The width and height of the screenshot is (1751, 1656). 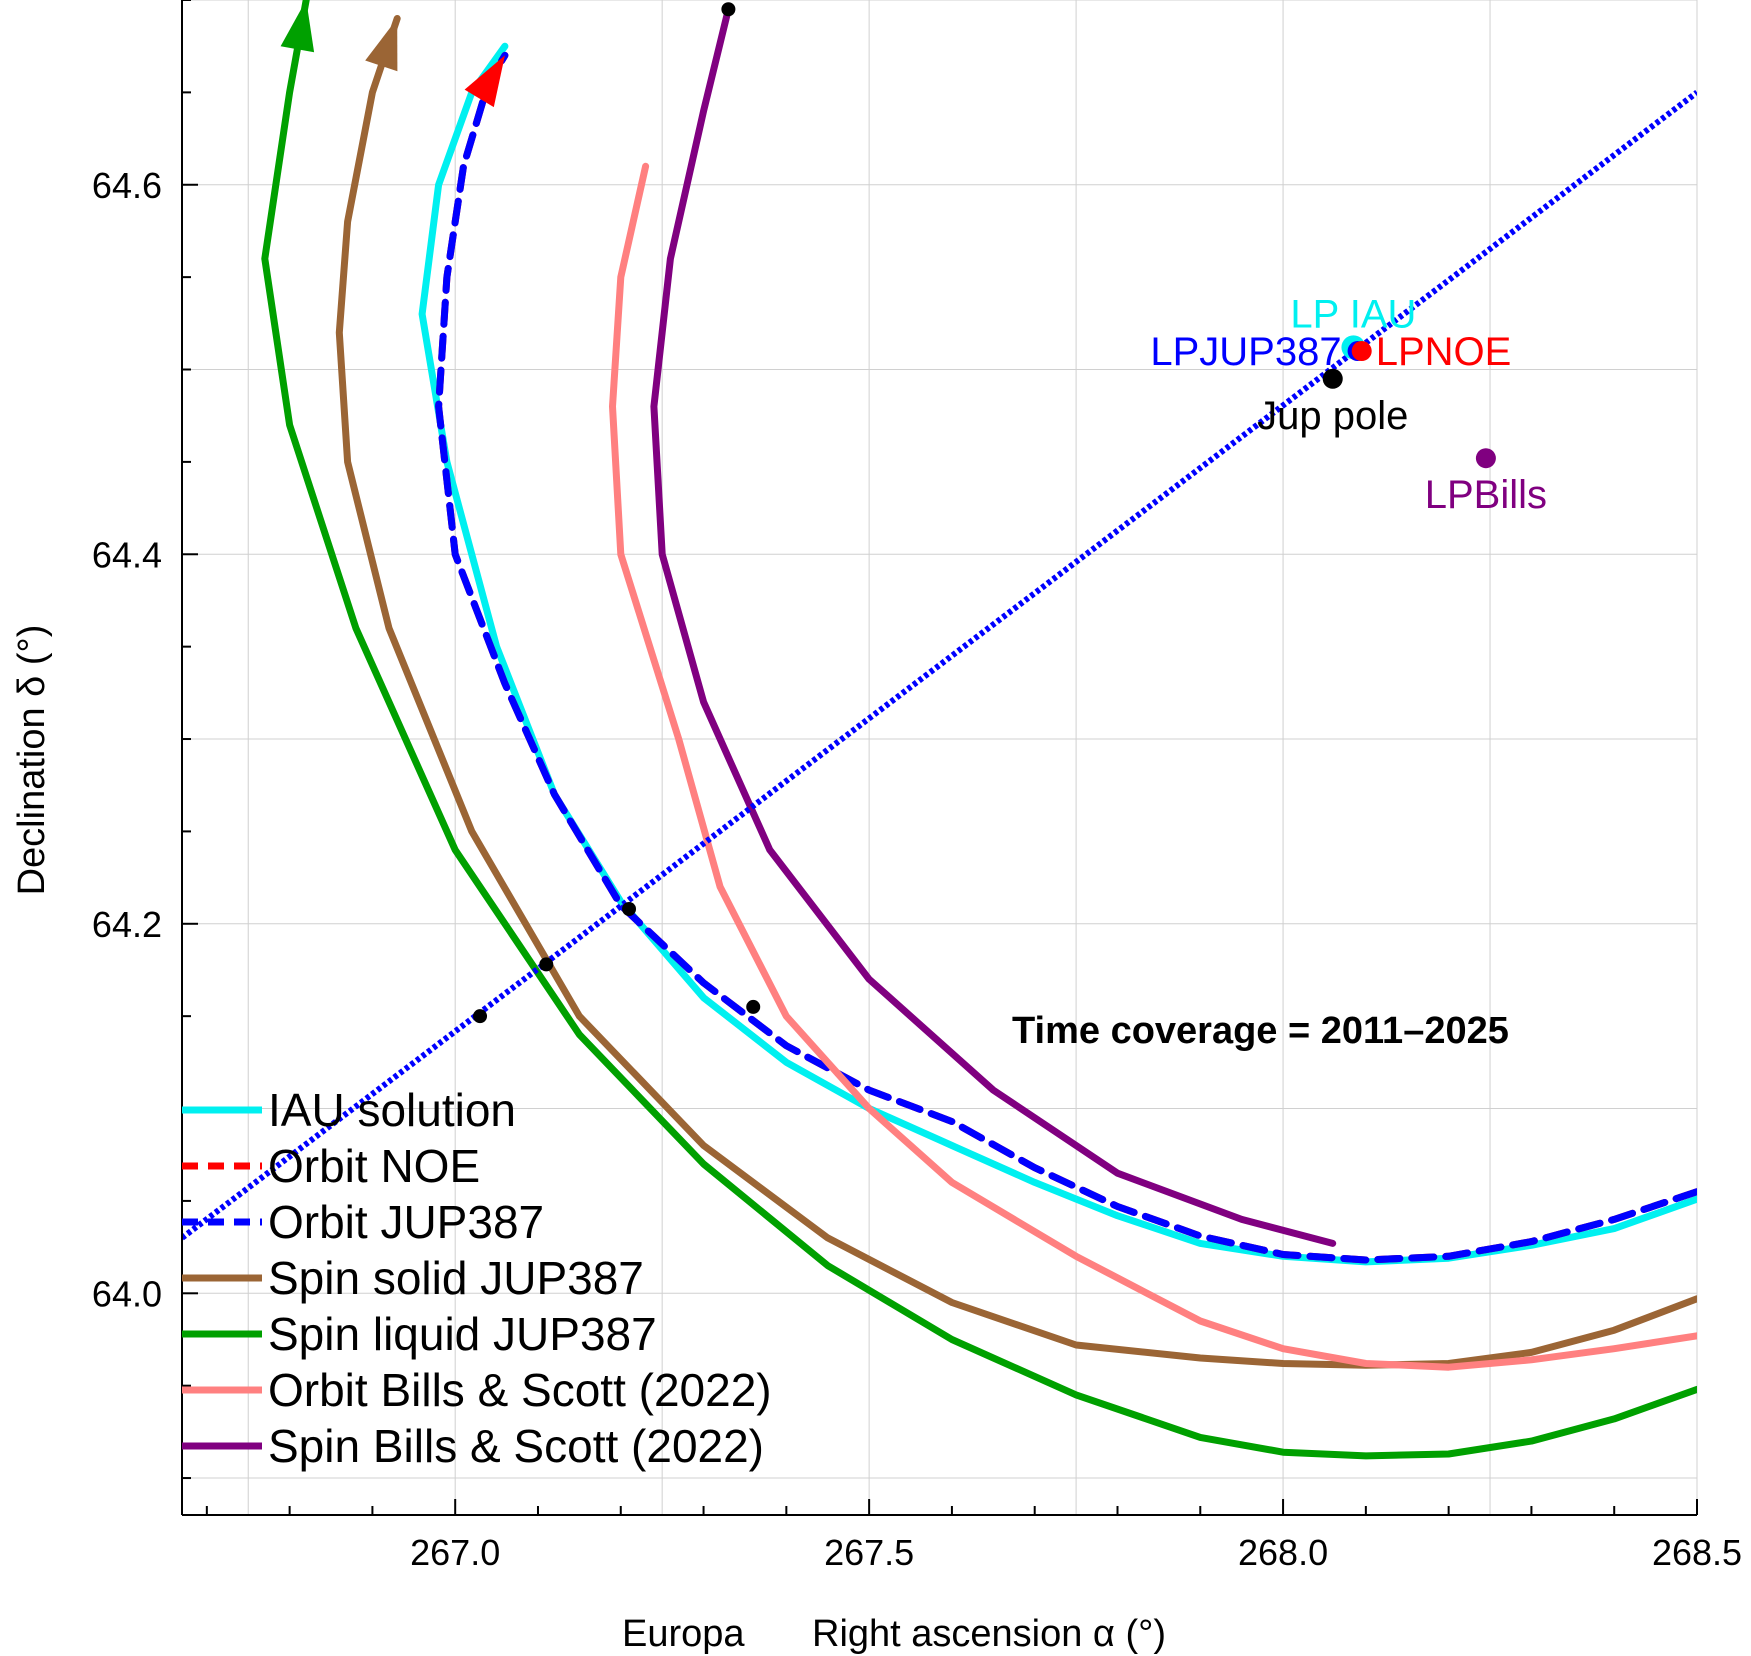 I want to click on time-coverage-annotation: Time coverage = 2011–2025, so click(x=1260, y=1031).